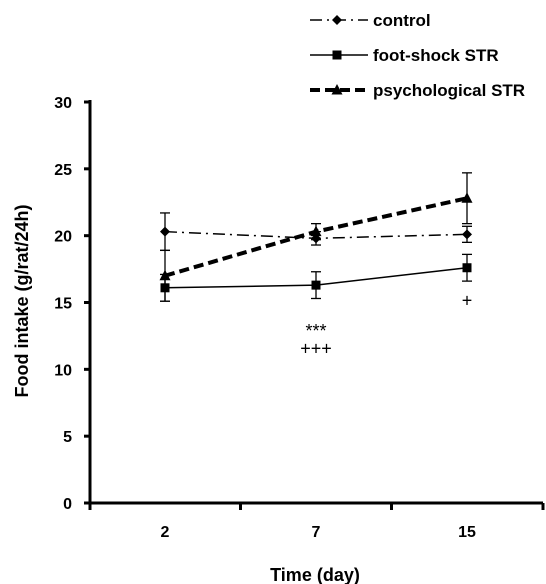 Image resolution: width=546 pixels, height=584 pixels. I want to click on x-axis-title: Time (day), so click(315, 574).